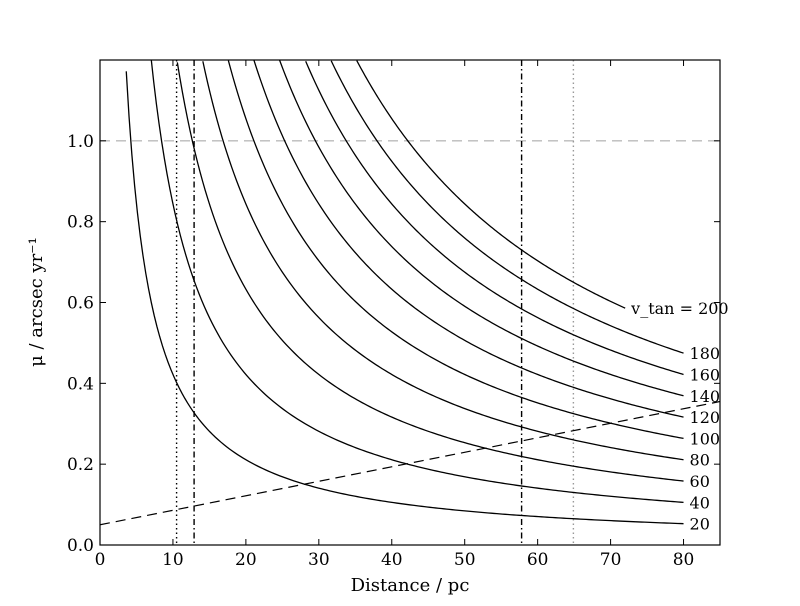 The height and width of the screenshot is (606, 800). Describe the element at coordinates (465, 560) in the screenshot. I see `x-tick-label-5: 50` at that location.